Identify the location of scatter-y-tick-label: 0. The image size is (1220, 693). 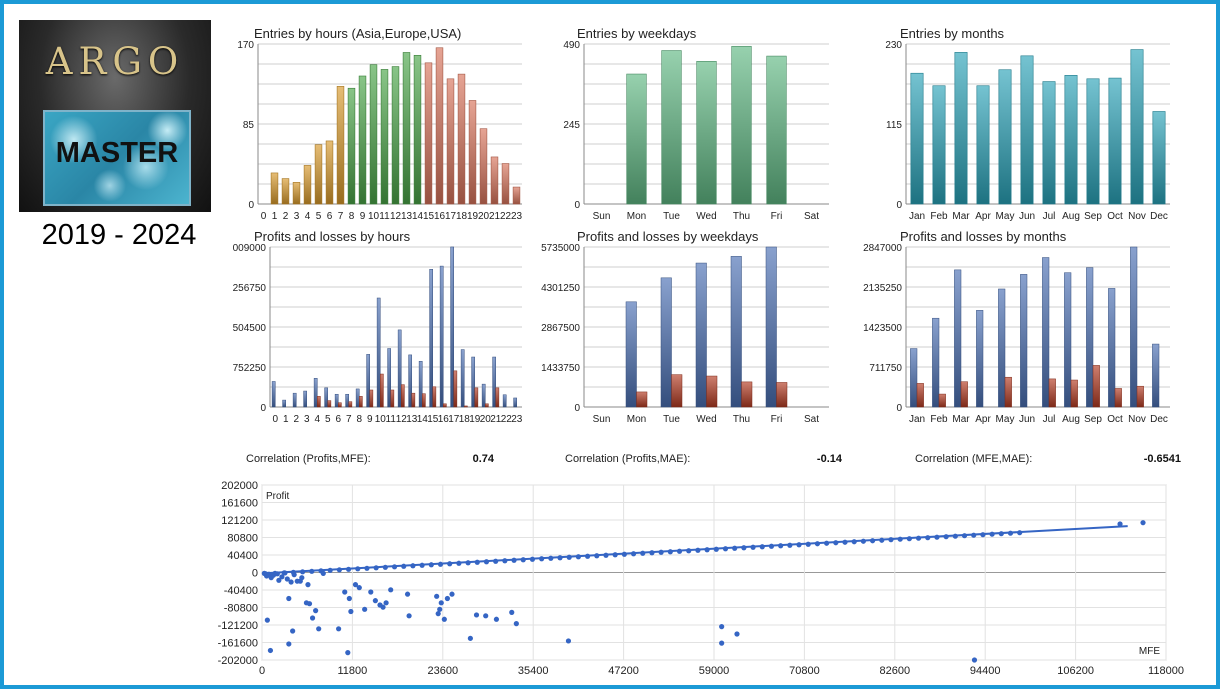
(255, 574).